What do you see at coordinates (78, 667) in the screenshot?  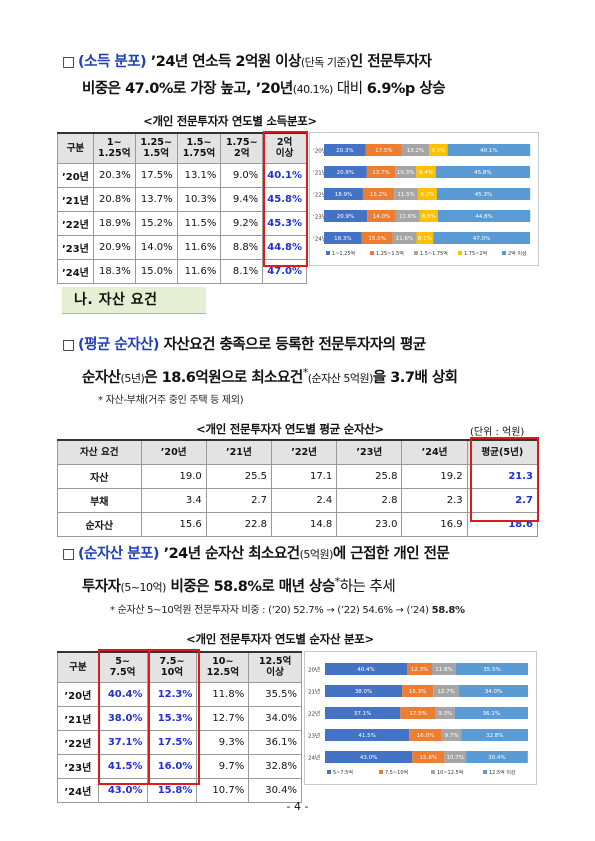 I see `header-cell: 구분` at bounding box center [78, 667].